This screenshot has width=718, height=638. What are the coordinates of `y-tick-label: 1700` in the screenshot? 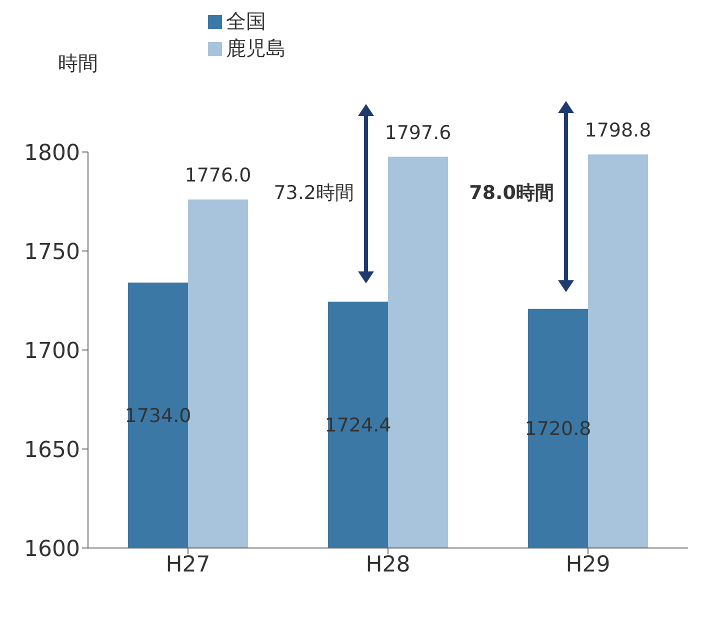 It's located at (52, 351).